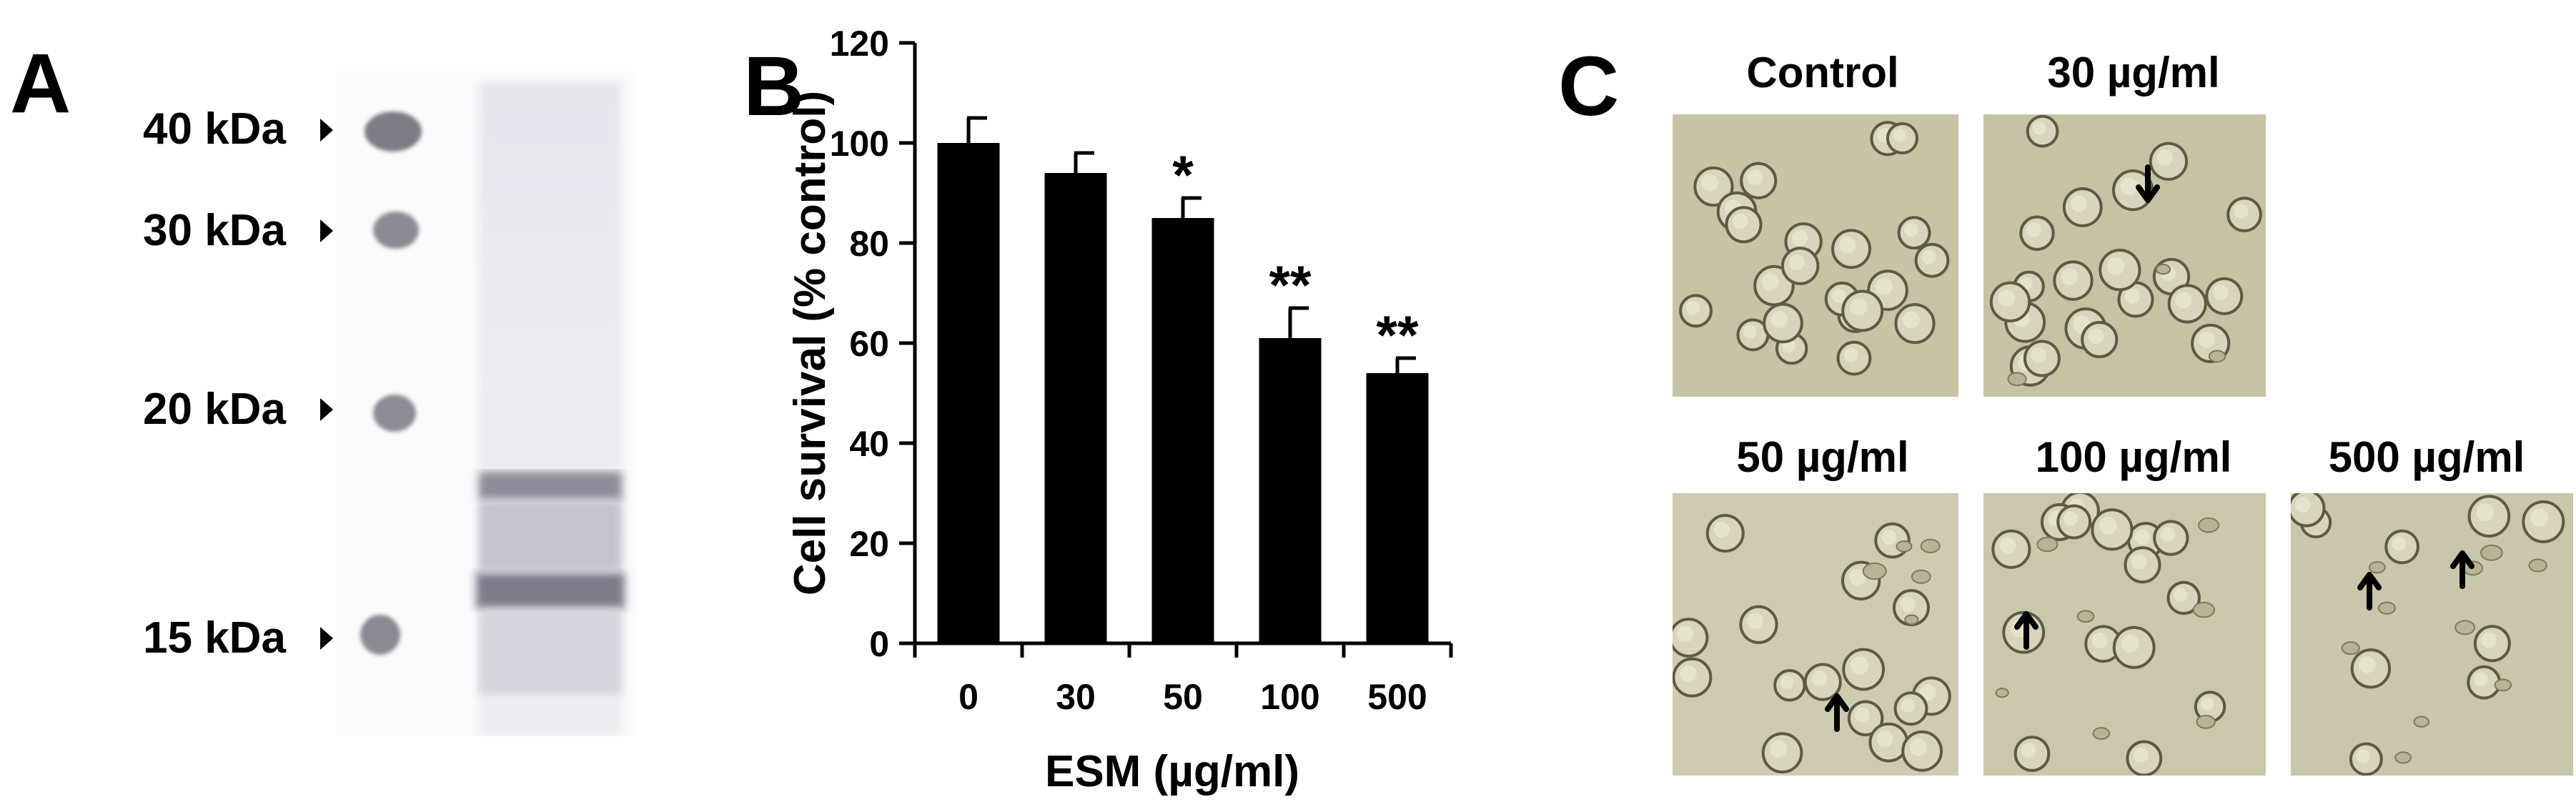 The width and height of the screenshot is (2576, 802). What do you see at coordinates (326, 131) in the screenshot?
I see `marker-arrow-40kda` at bounding box center [326, 131].